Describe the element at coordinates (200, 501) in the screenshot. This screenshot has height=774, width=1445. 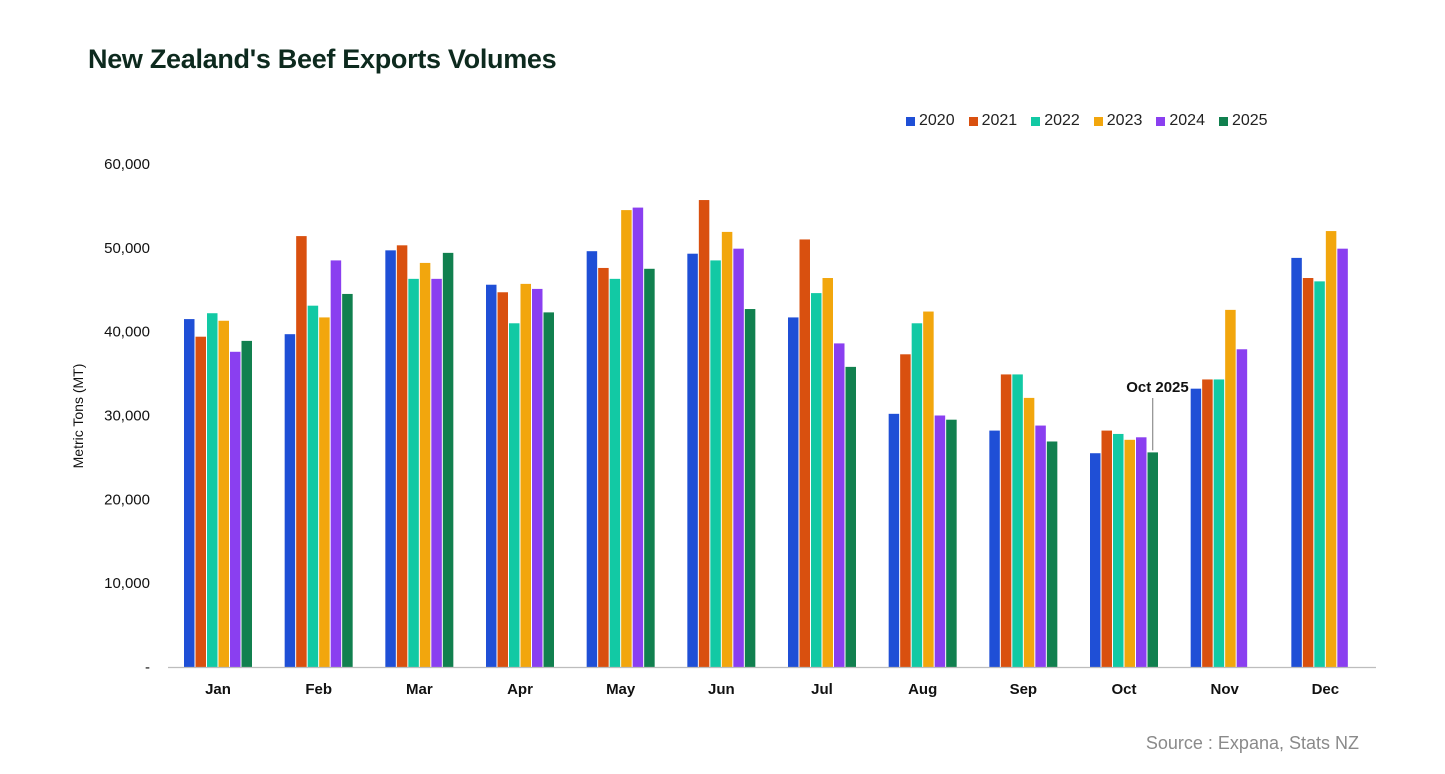
I see `bar-2021-jan` at that location.